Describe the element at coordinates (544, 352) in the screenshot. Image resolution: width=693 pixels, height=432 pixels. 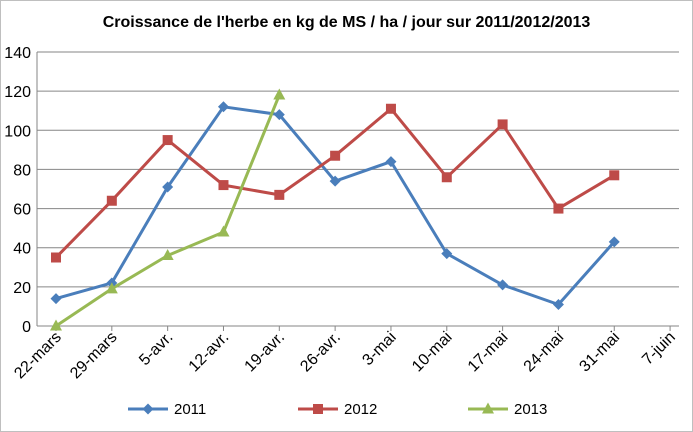
I see `x-tick-label: 24-mai` at that location.